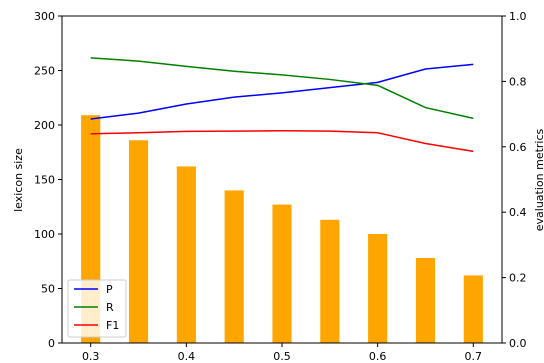 This screenshot has width=544, height=363. I want to click on y-right-tick-label: 0.8, so click(518, 81).